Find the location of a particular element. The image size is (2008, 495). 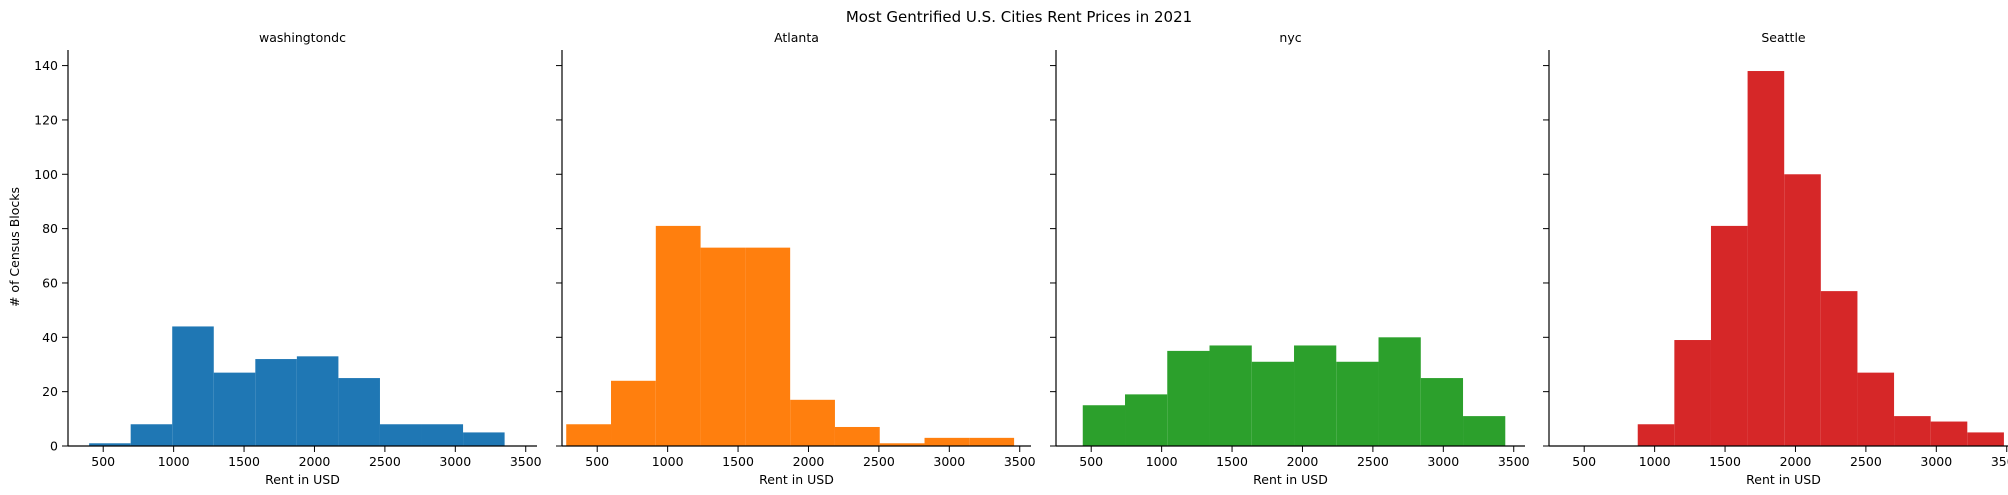

y-tick-label: 120 is located at coordinates (46, 119).